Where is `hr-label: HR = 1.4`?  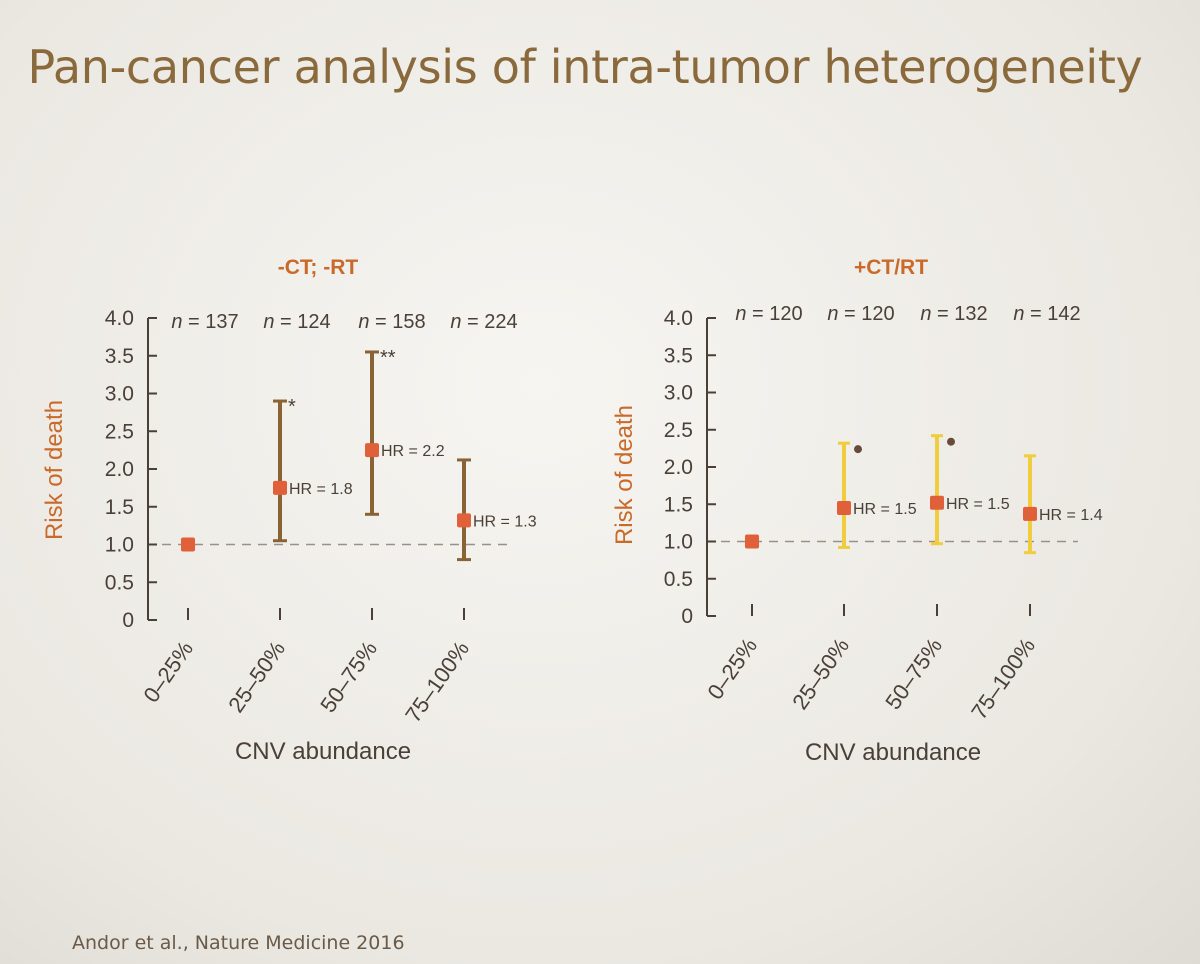 hr-label: HR = 1.4 is located at coordinates (1071, 515).